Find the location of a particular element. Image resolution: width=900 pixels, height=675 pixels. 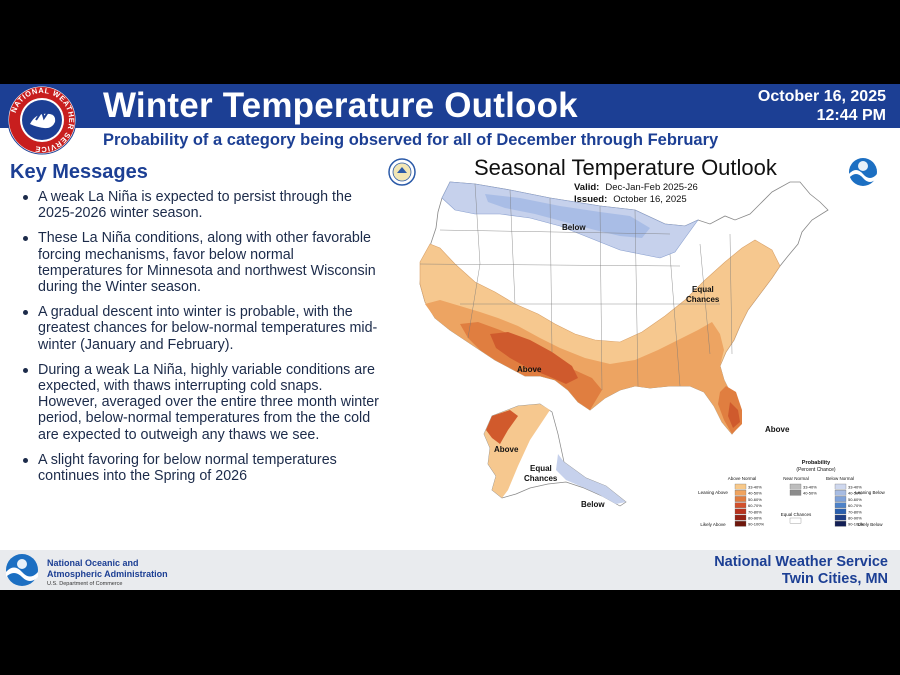

office-name: National Weather Service Twin Cities, MN is located at coordinates (801, 571).